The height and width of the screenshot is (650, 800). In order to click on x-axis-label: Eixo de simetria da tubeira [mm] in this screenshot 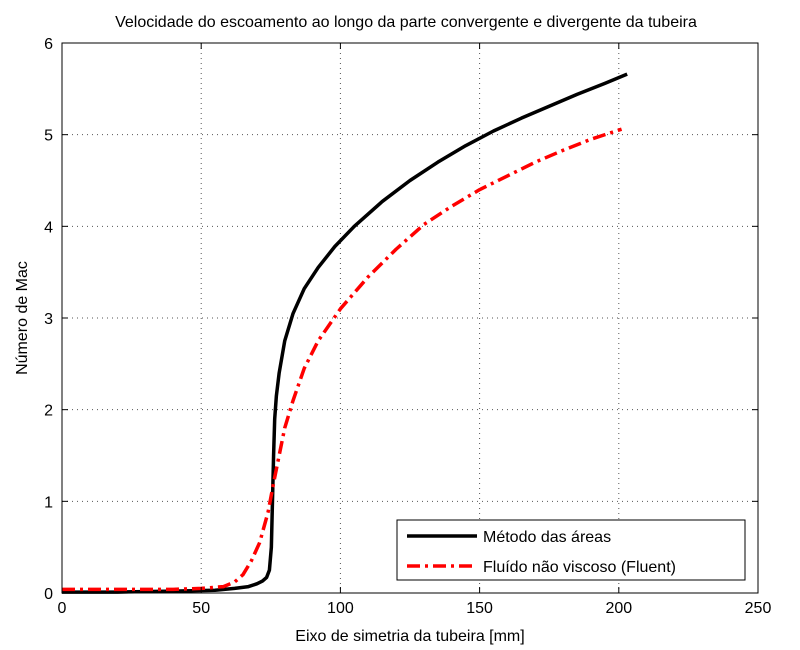, I will do `click(409, 636)`.